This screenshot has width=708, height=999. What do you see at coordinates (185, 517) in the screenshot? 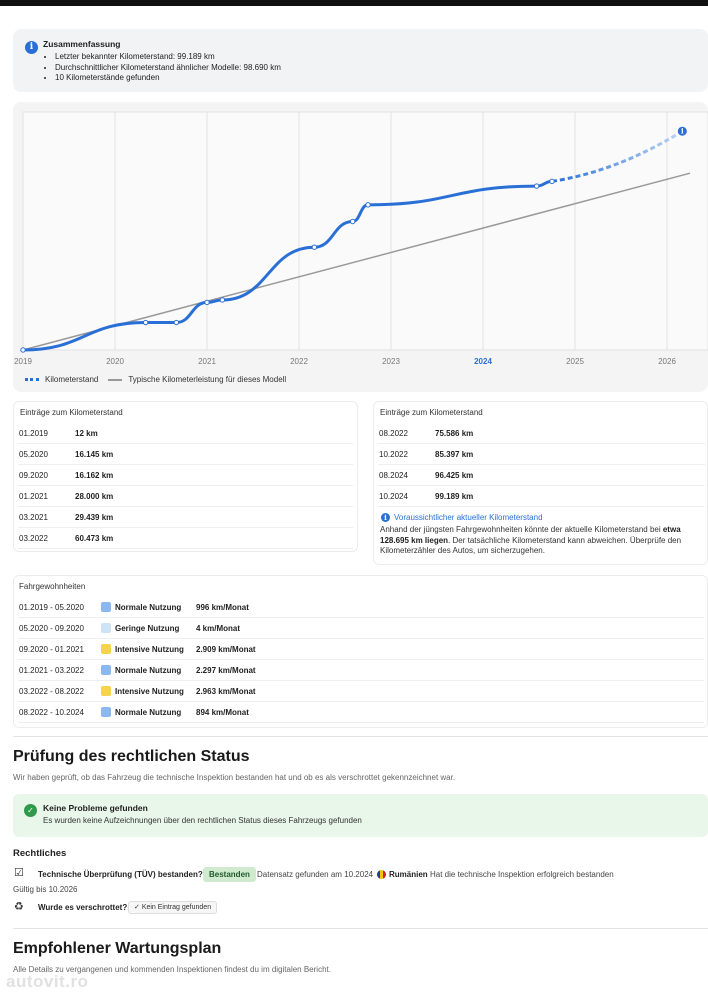
I see `table-row: 03.2021 29.439 km` at bounding box center [185, 517].